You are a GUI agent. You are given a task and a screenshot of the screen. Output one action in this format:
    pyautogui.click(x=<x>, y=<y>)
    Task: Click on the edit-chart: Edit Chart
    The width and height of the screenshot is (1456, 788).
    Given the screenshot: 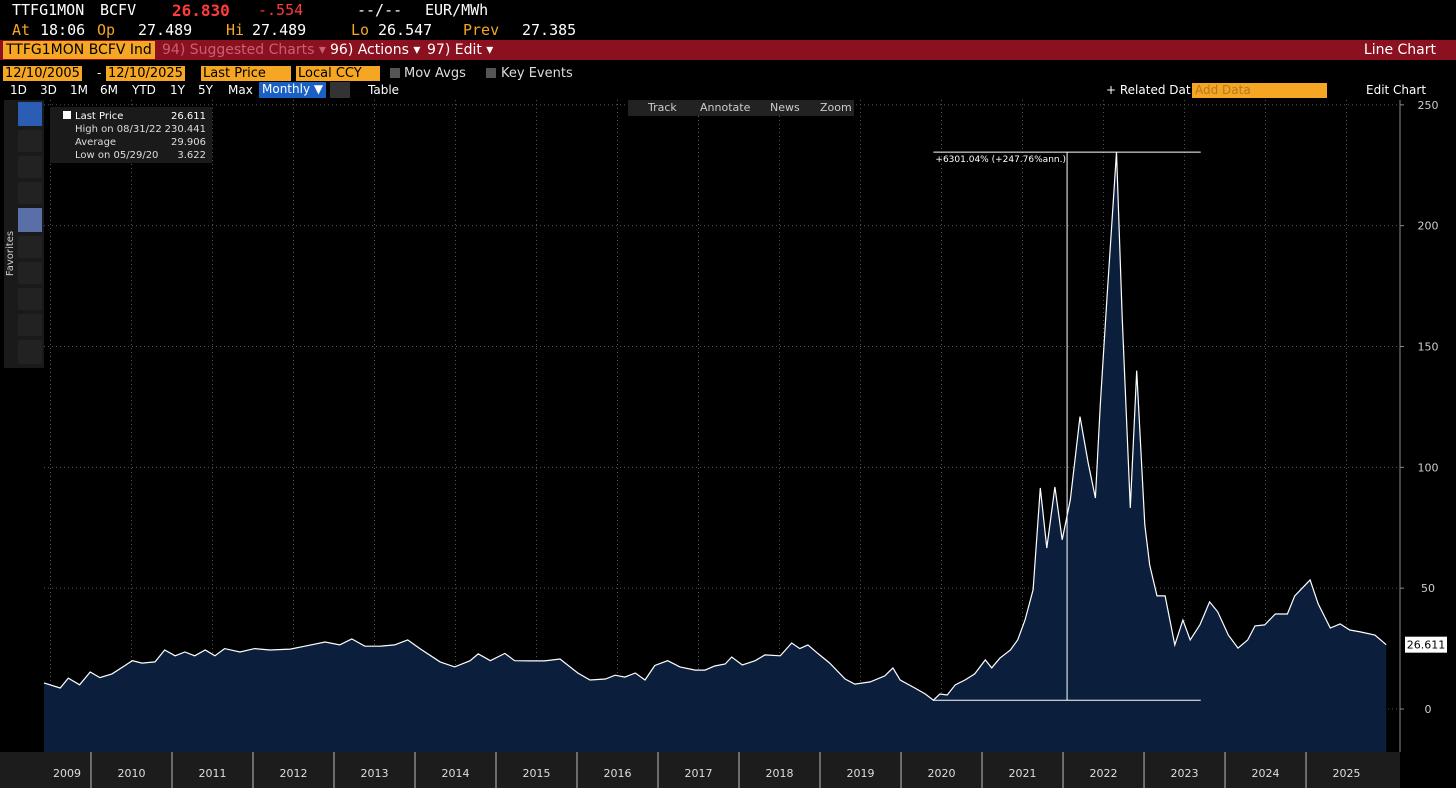 What is the action you would take?
    pyautogui.click(x=1396, y=90)
    